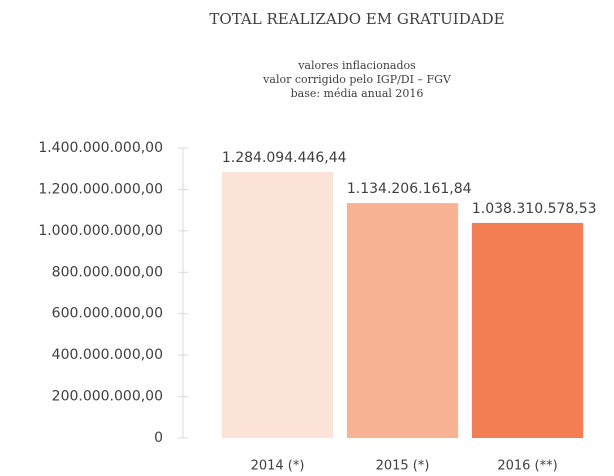 The image size is (614, 476). What do you see at coordinates (534, 209) in the screenshot?
I see `value-label: 1.038.310.578,53` at bounding box center [534, 209].